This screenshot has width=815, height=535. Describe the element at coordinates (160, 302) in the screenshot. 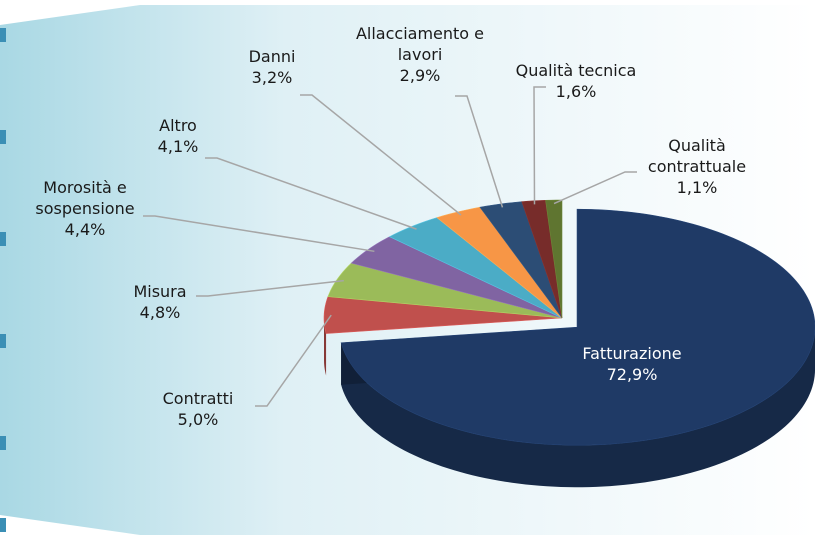

I see `data-label: Misura 4,8%` at that location.